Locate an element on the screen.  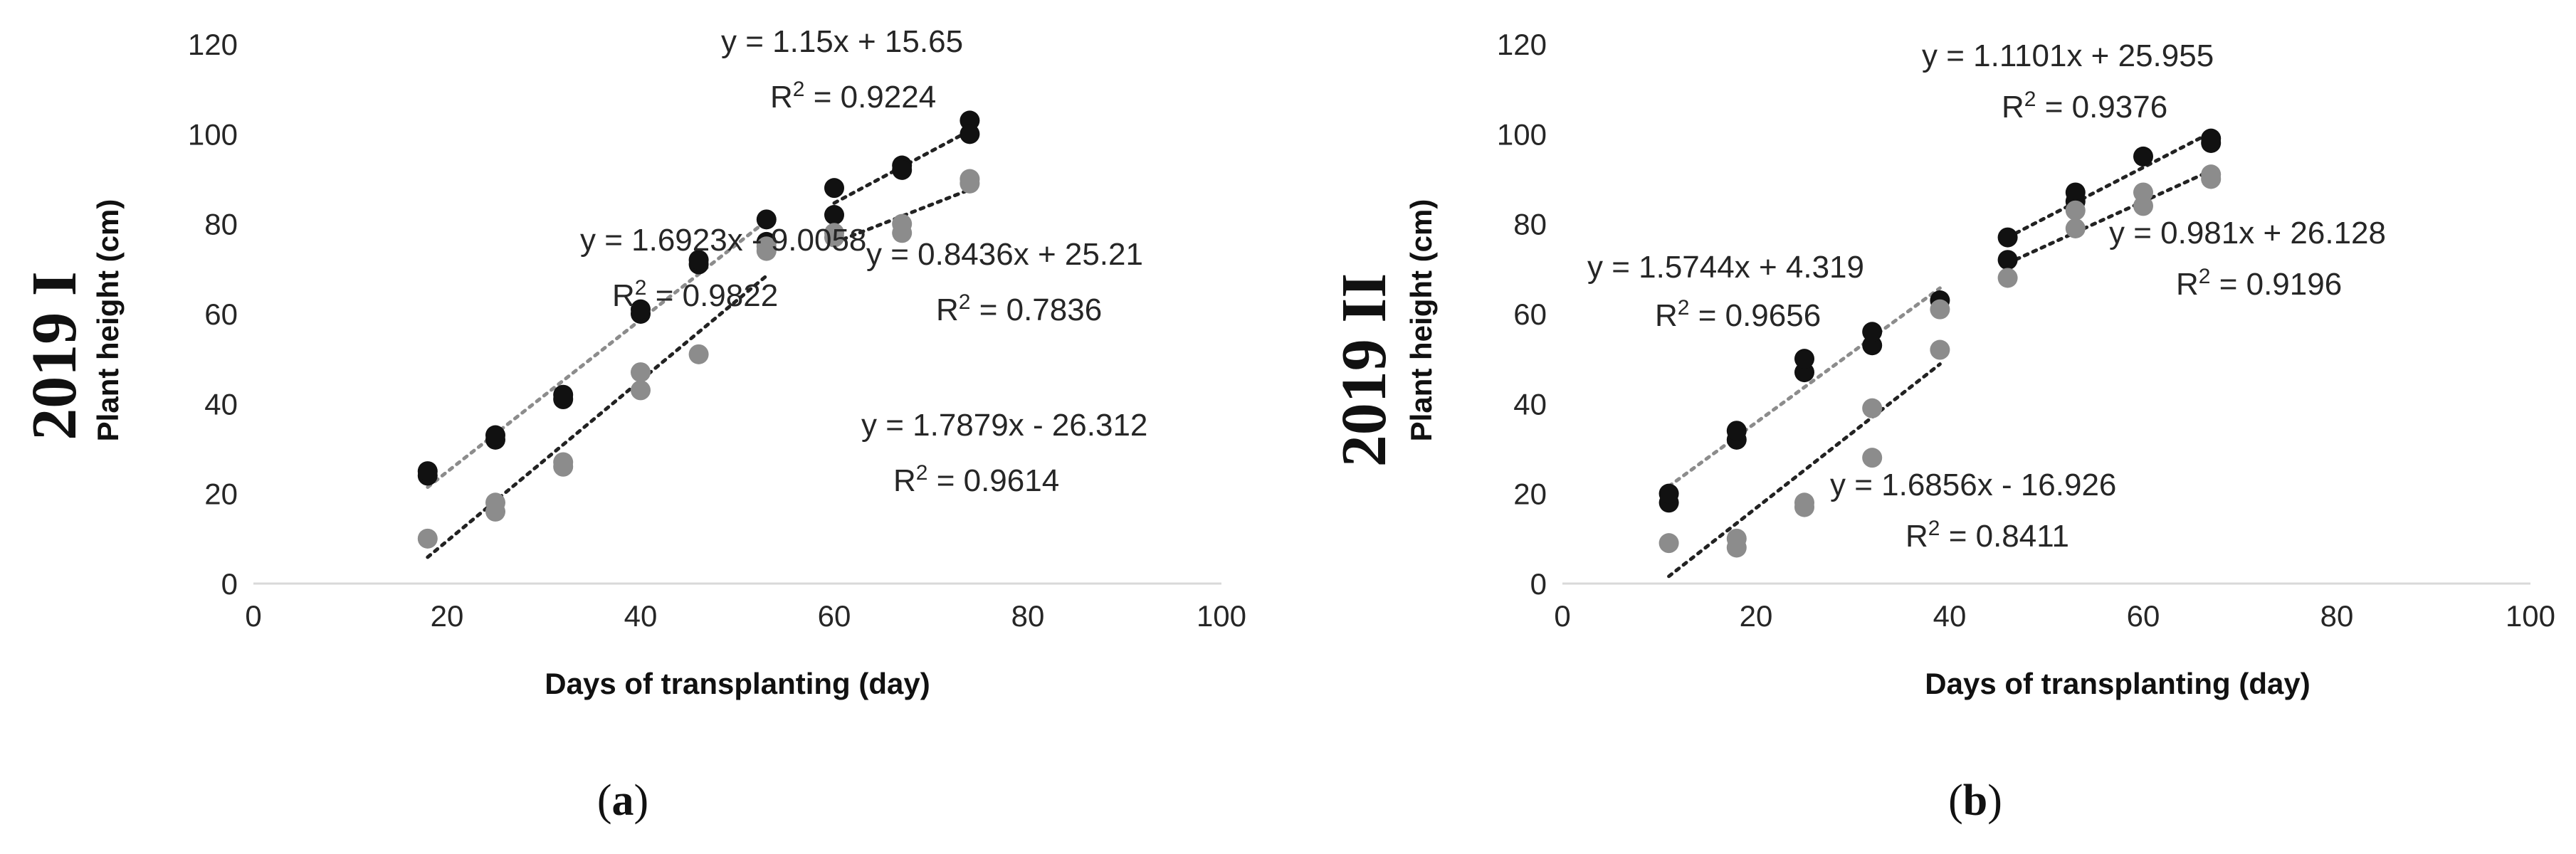
panel-label: (b) is located at coordinates (1975, 800).